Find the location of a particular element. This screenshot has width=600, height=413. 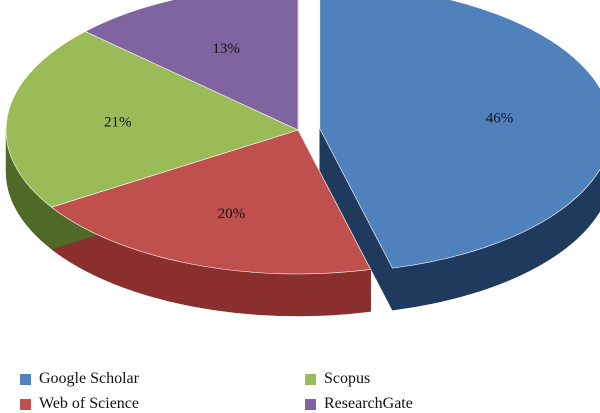

slice-label-scopus: 21% is located at coordinates (118, 123).